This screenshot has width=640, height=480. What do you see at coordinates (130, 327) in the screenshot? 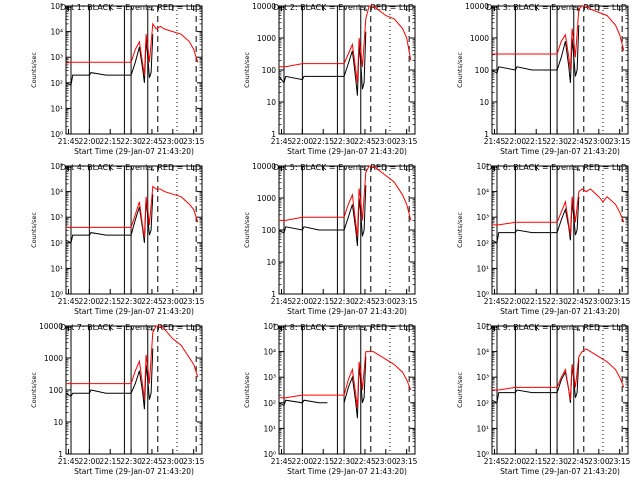
I see `panel-title: Det 7: BLACK = Events, RED = LLD` at bounding box center [130, 327].